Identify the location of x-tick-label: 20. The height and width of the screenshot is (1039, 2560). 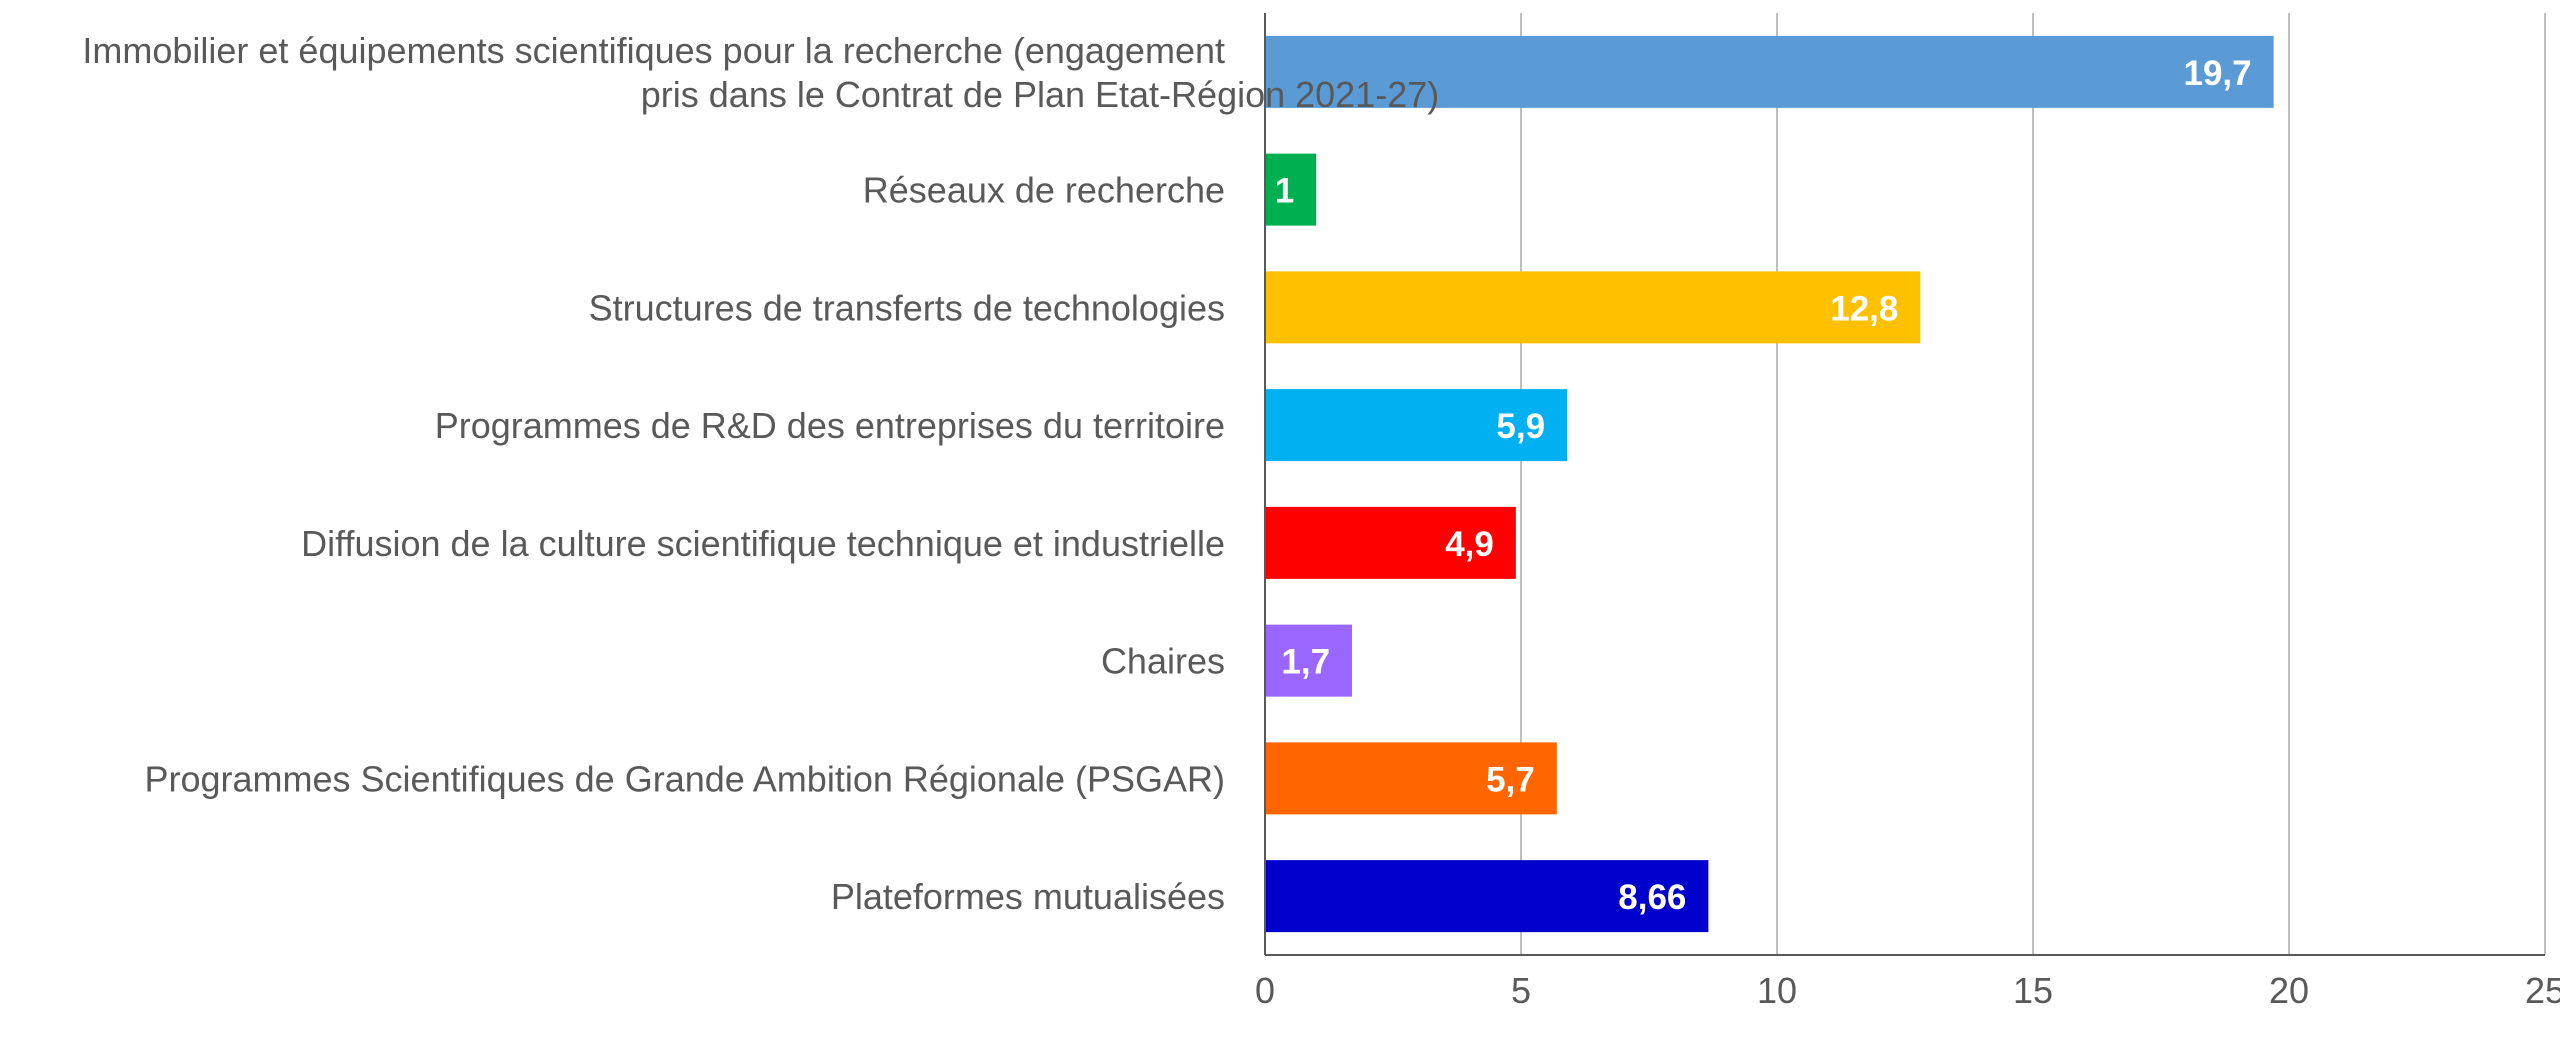
(2289, 990).